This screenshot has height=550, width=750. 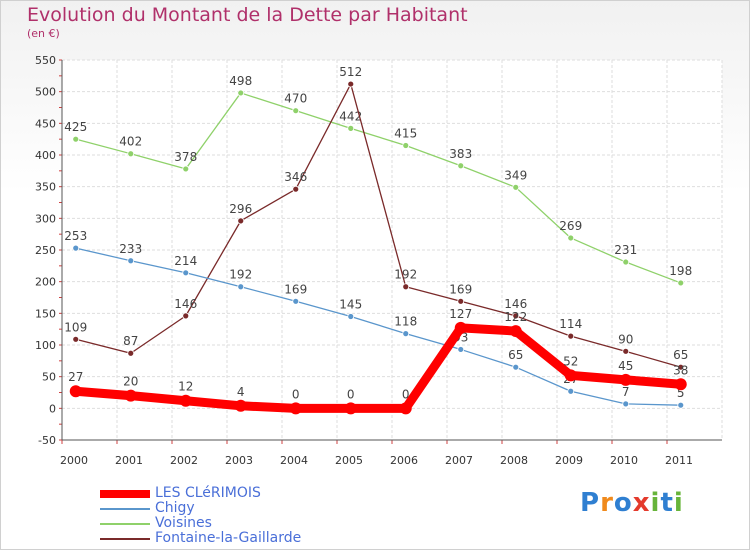 I want to click on y-tick-label: 350, so click(x=45, y=187).